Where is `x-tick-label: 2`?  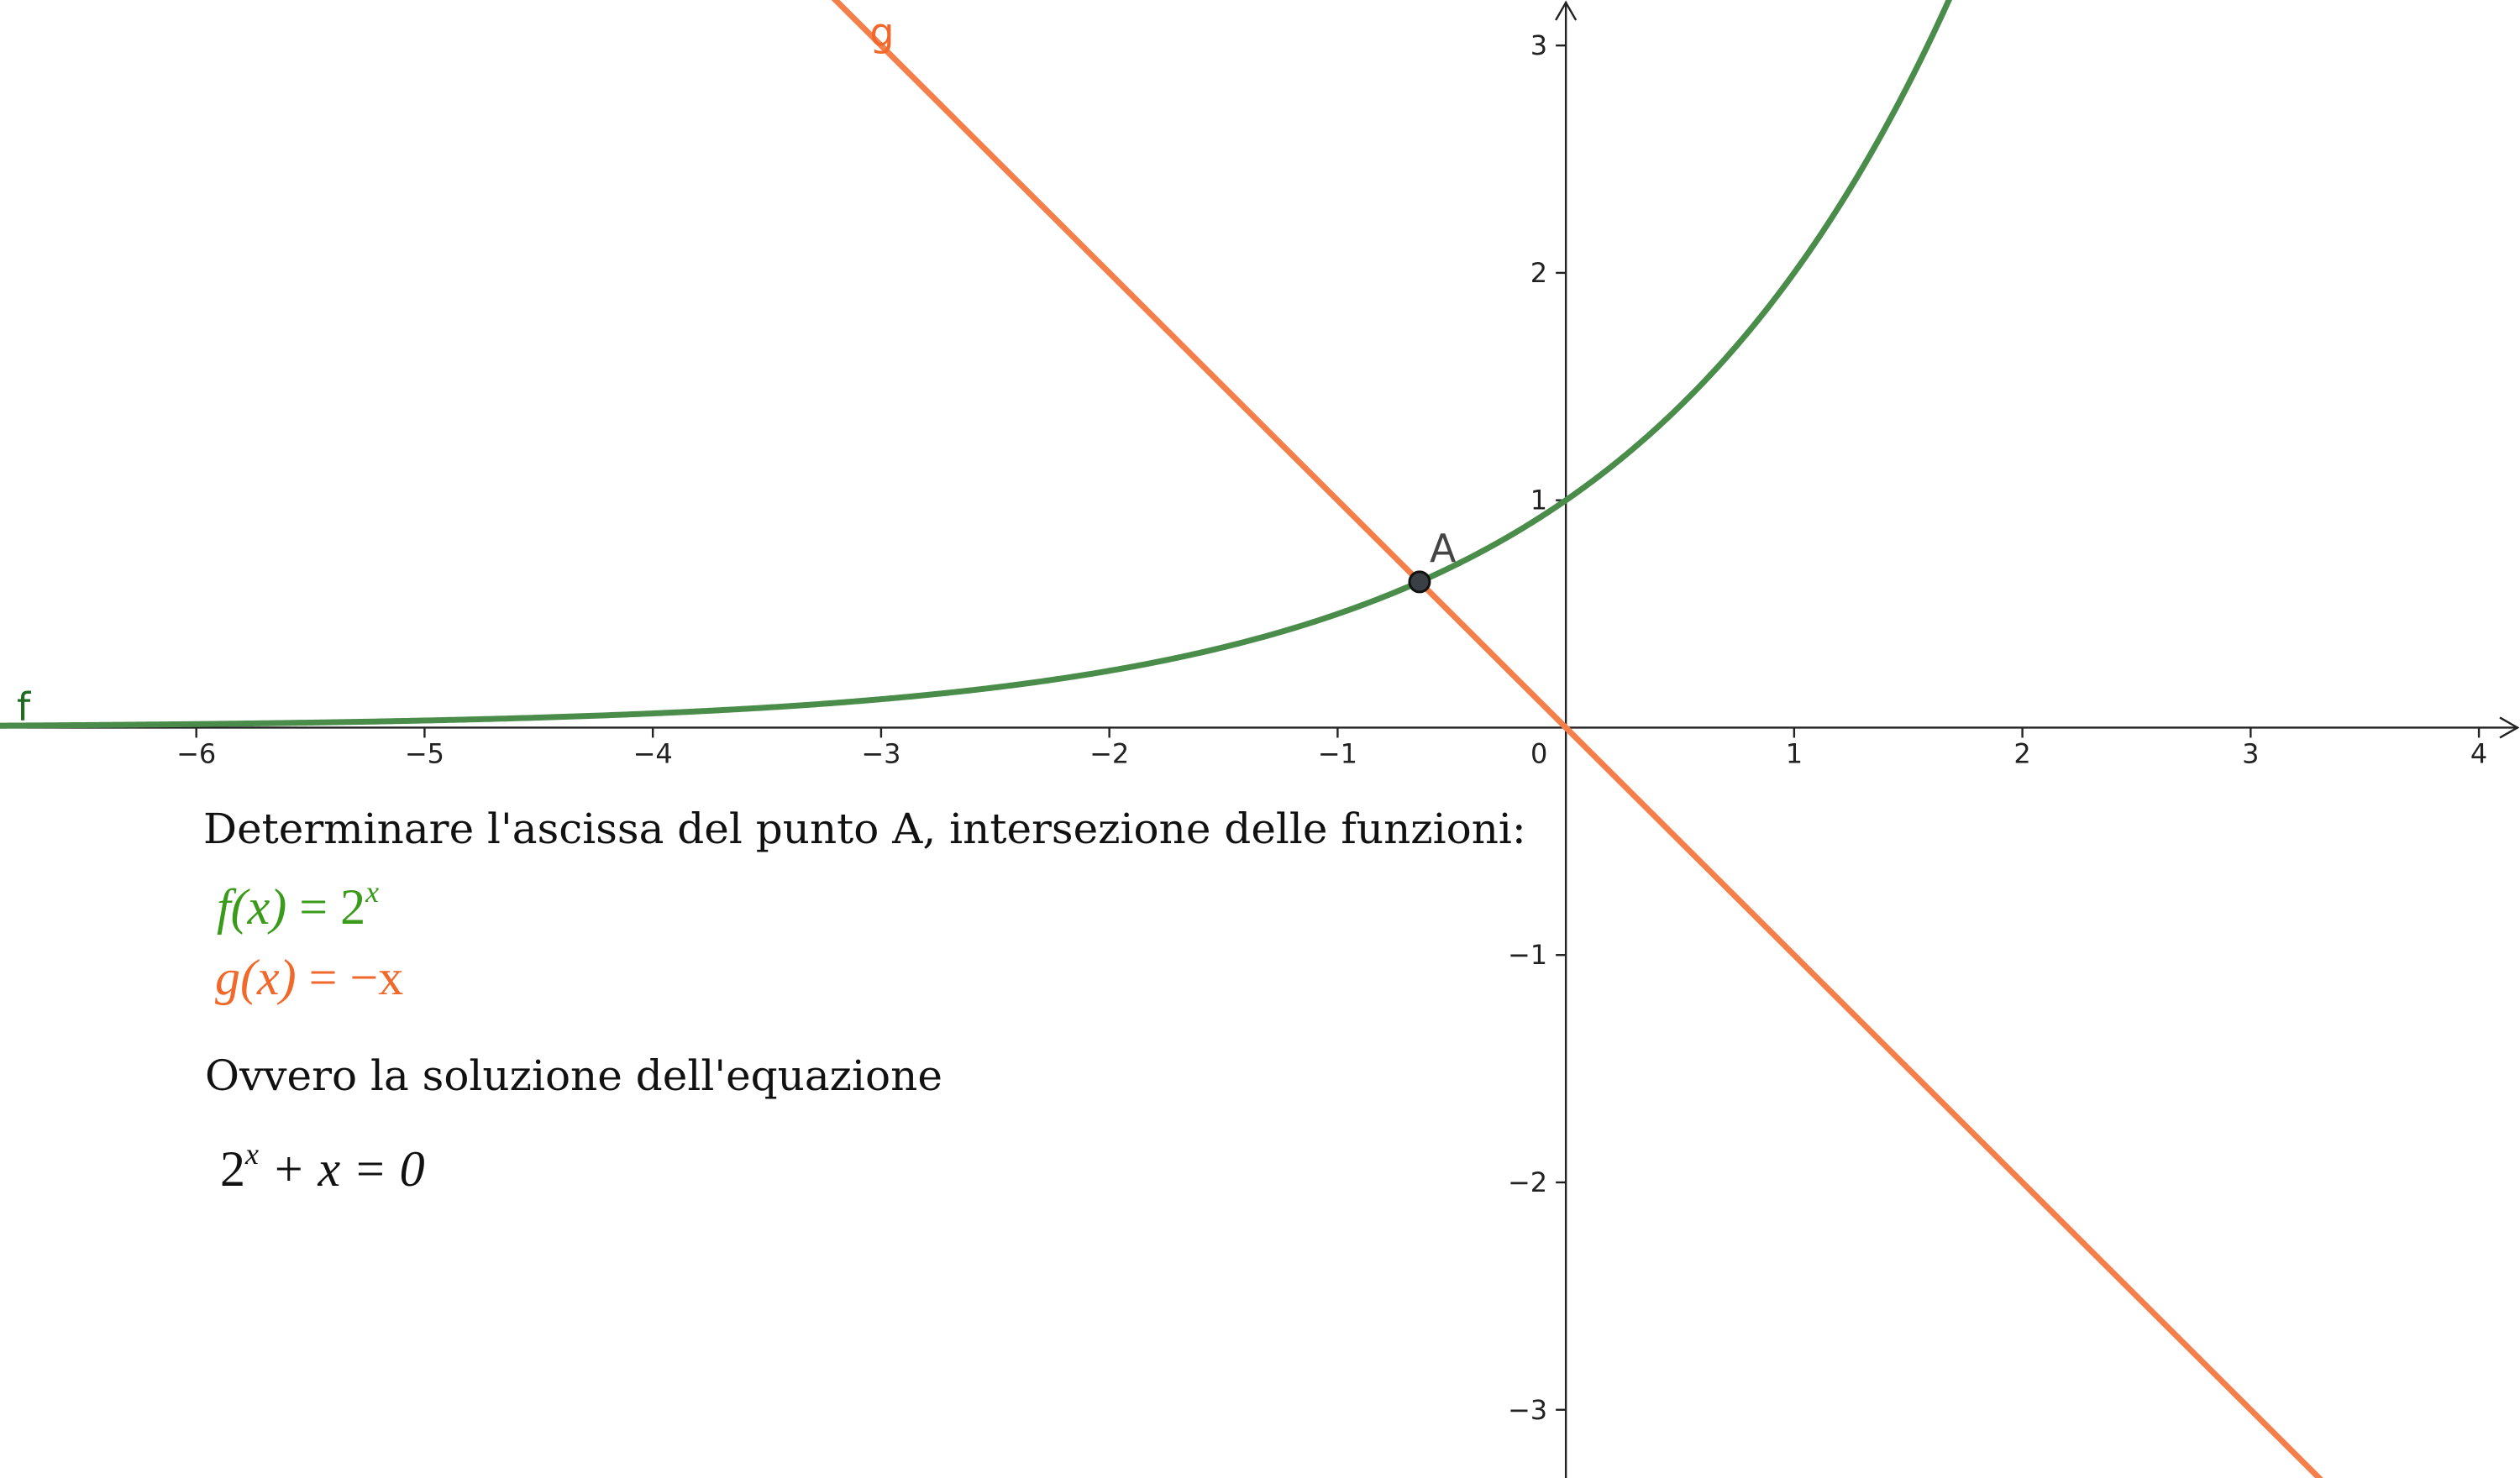
x-tick-label: 2 is located at coordinates (2021, 753).